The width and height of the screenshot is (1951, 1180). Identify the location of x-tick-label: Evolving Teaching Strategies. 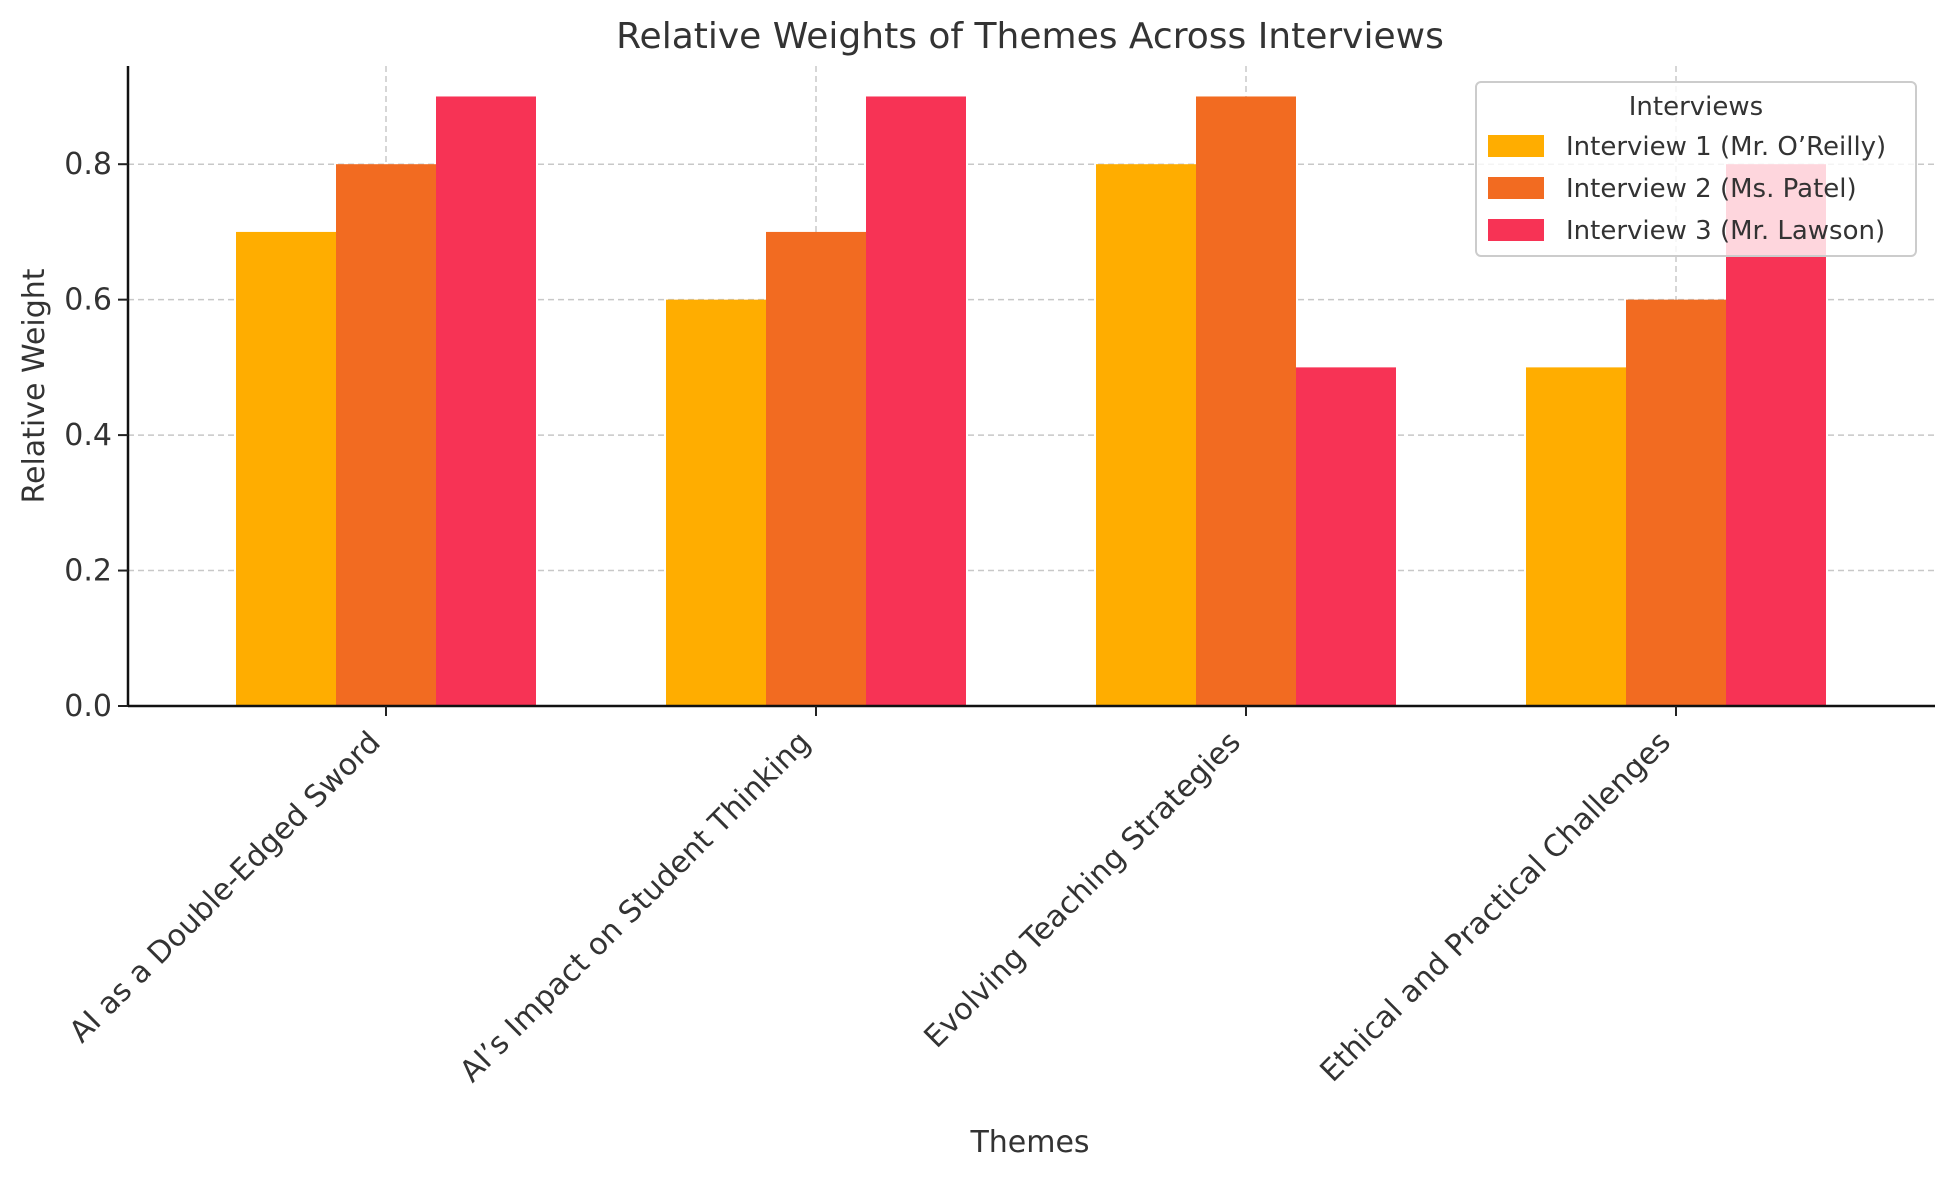
(1083, 890).